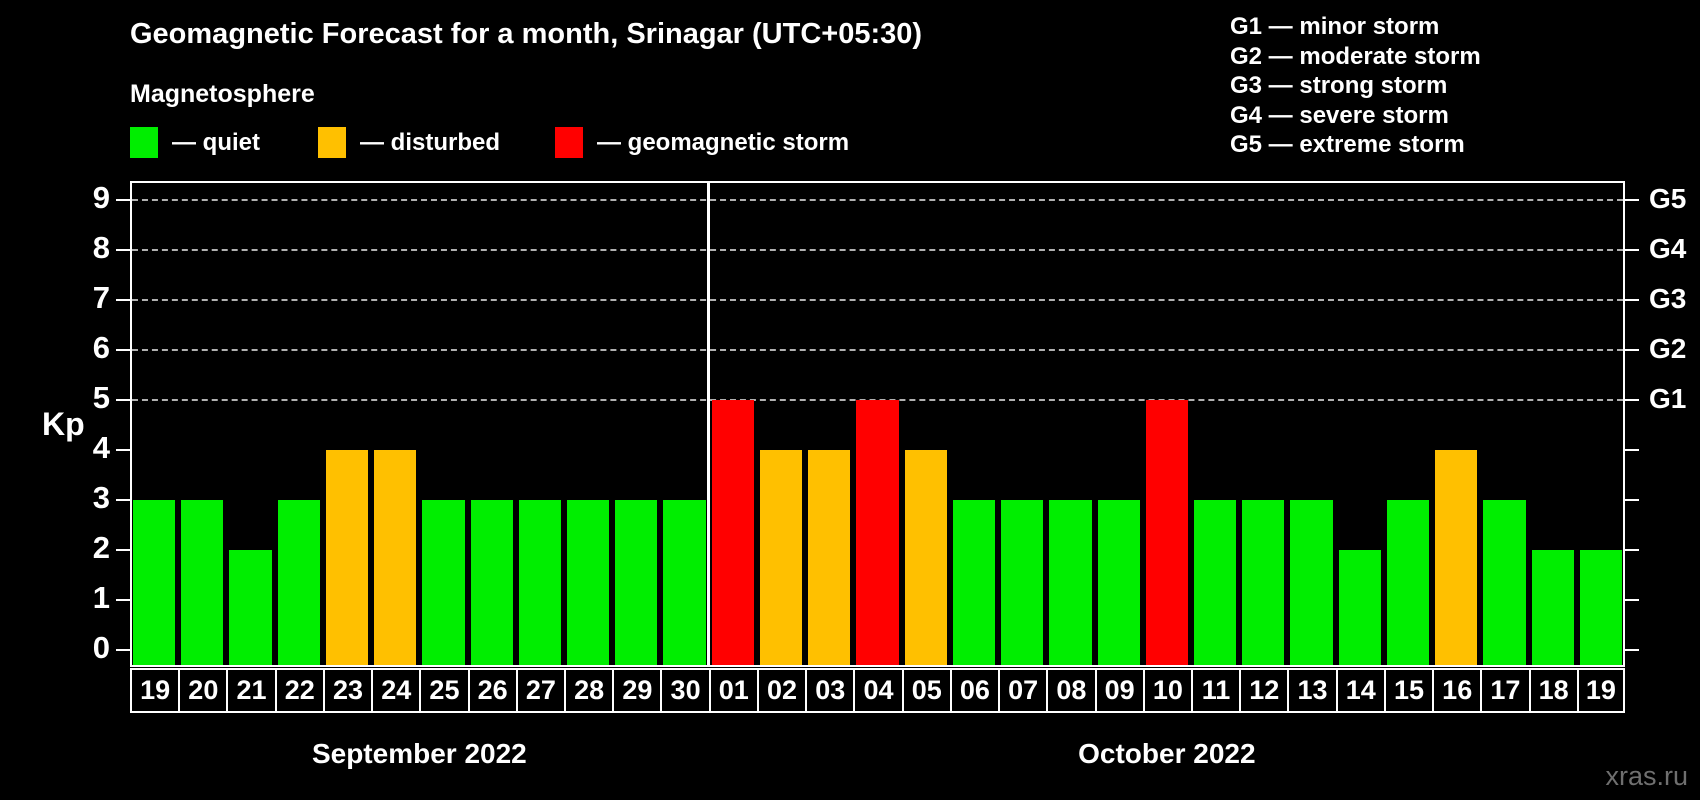  What do you see at coordinates (101, 447) in the screenshot?
I see `y-tick-label-4: 4` at bounding box center [101, 447].